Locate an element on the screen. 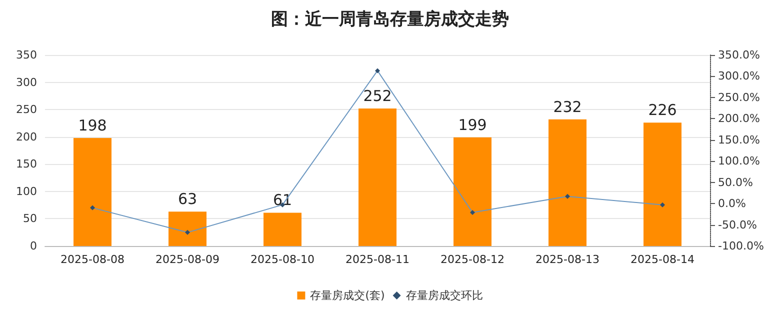 The height and width of the screenshot is (328, 780). y-tick-label: 250 is located at coordinates (26, 109).